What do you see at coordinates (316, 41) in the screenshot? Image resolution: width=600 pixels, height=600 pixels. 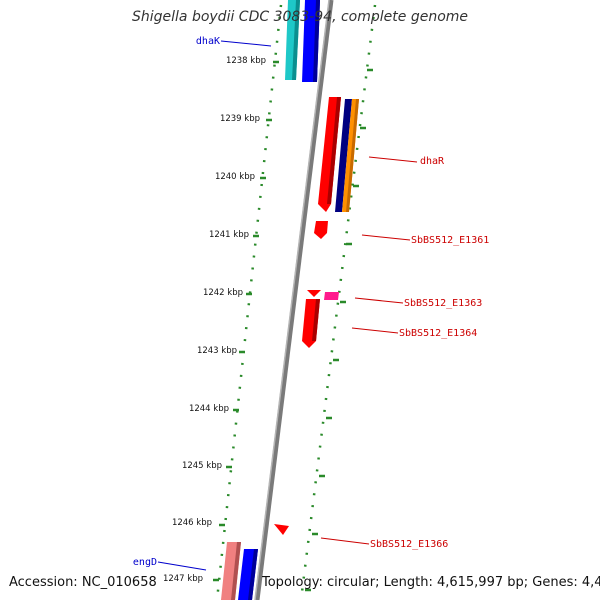 I see `gene-feature-blue-shade` at bounding box center [316, 41].